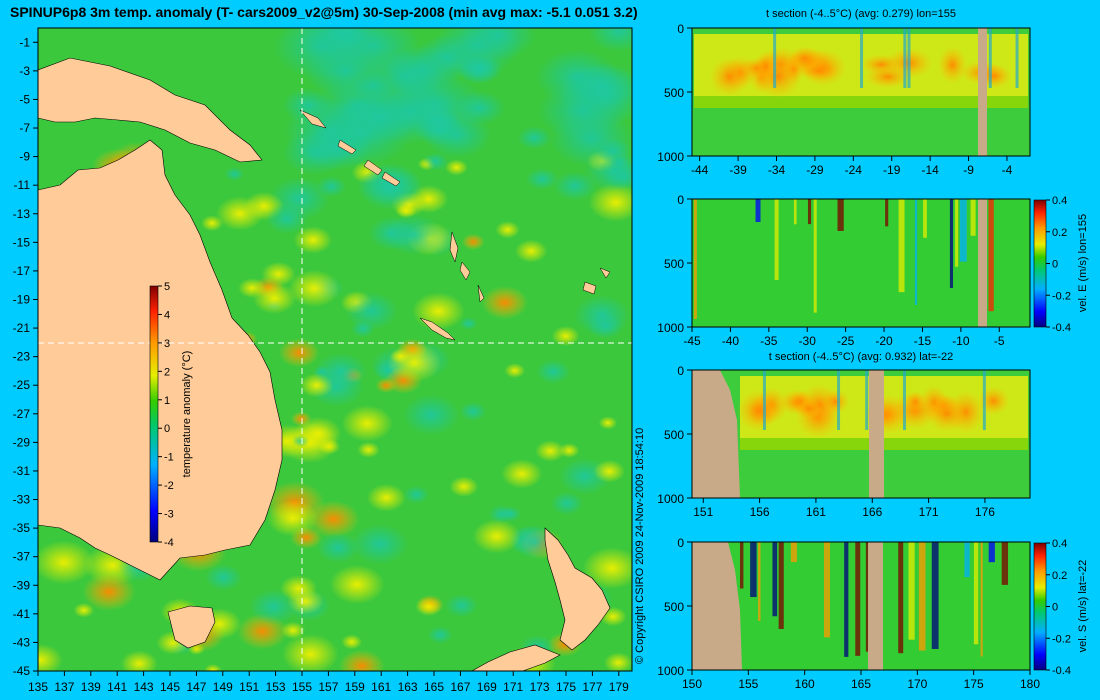 Image resolution: width=1100 pixels, height=700 pixels. I want to click on new-zealand-north-land, so click(577, 589).